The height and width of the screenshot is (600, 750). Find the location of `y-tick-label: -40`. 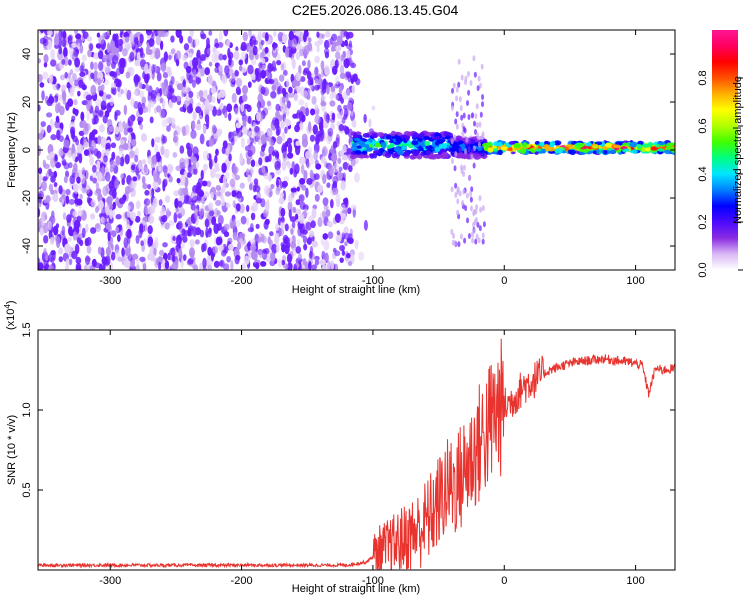

y-tick-label: -40 is located at coordinates (27, 246).